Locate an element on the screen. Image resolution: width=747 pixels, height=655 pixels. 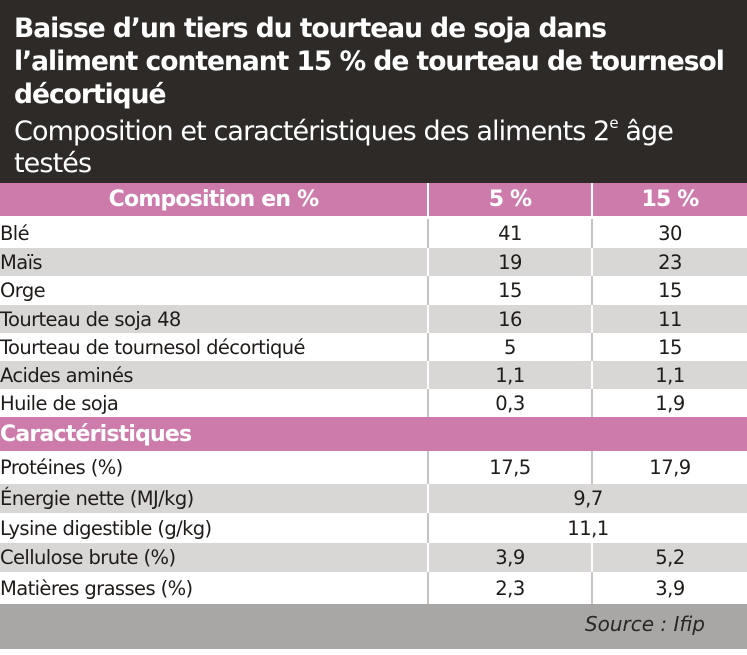
row-label: Tourteau de tournesol décortiqué is located at coordinates (214, 347).